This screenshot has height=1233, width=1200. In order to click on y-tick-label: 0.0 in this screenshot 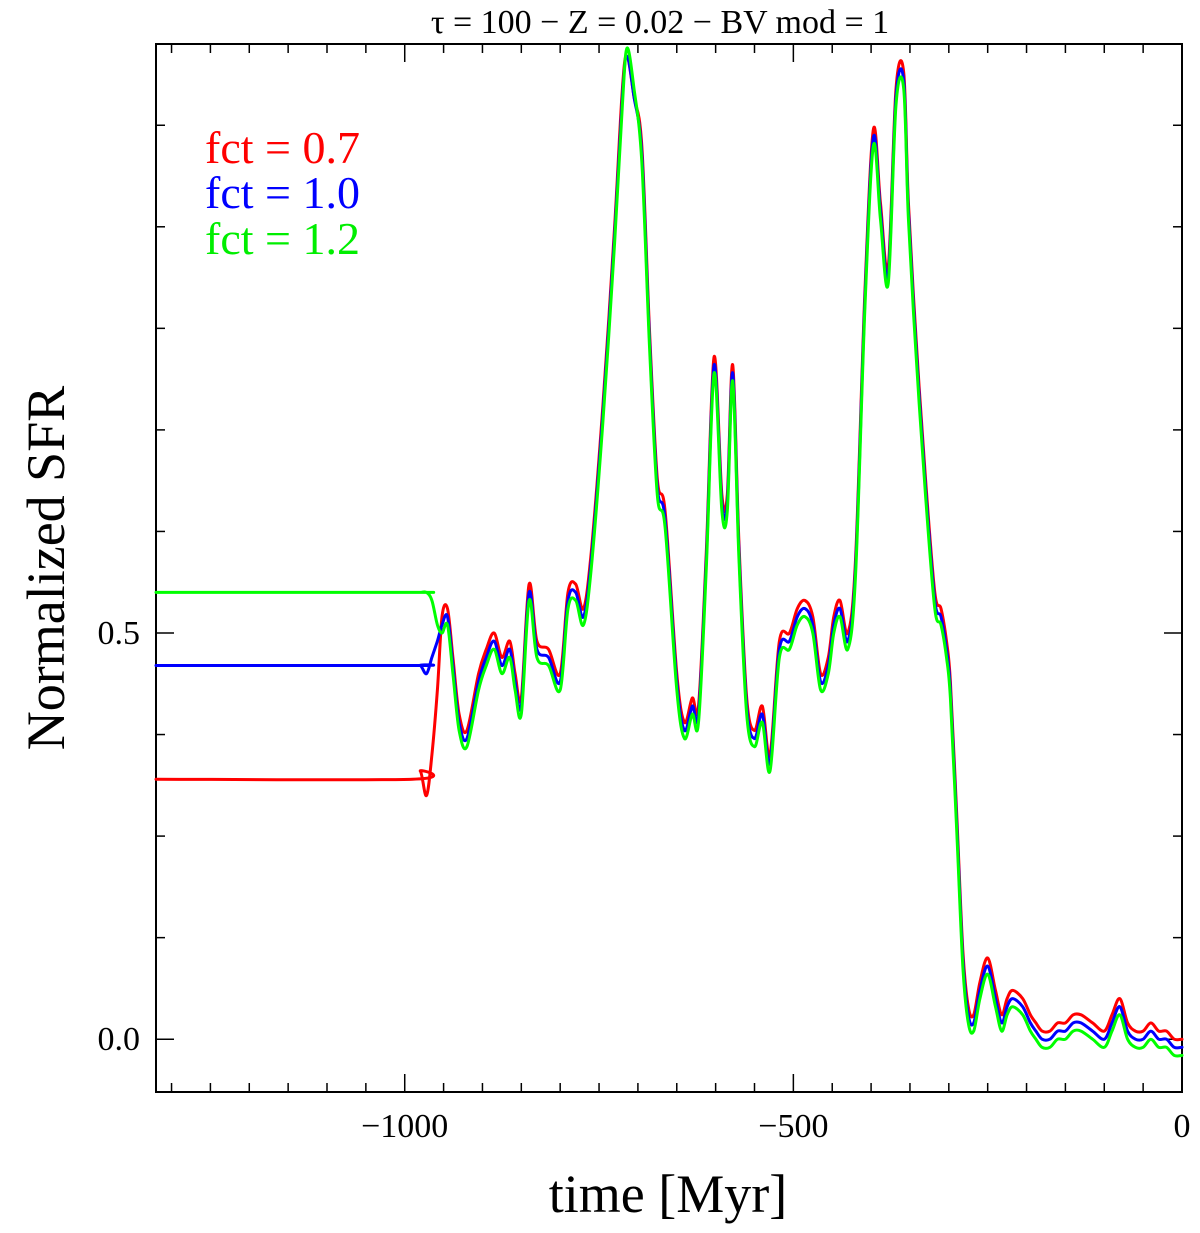, I will do `click(119, 1039)`.